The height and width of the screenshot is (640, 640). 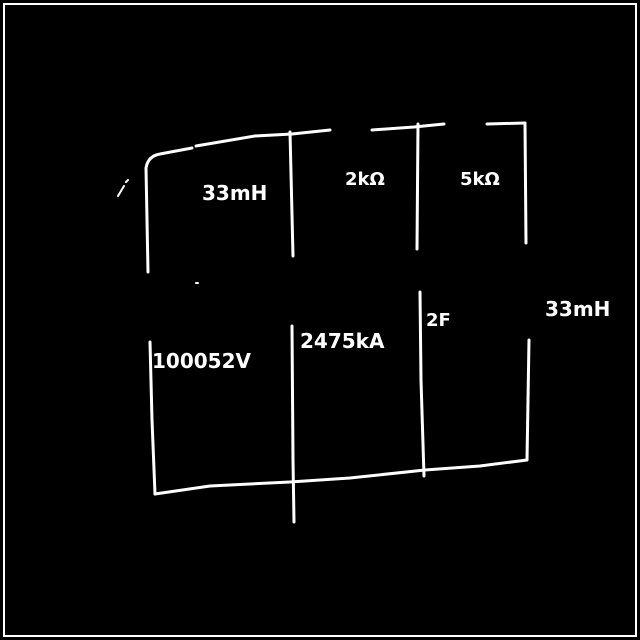 I want to click on bottom-left-wire, so click(x=152, y=418).